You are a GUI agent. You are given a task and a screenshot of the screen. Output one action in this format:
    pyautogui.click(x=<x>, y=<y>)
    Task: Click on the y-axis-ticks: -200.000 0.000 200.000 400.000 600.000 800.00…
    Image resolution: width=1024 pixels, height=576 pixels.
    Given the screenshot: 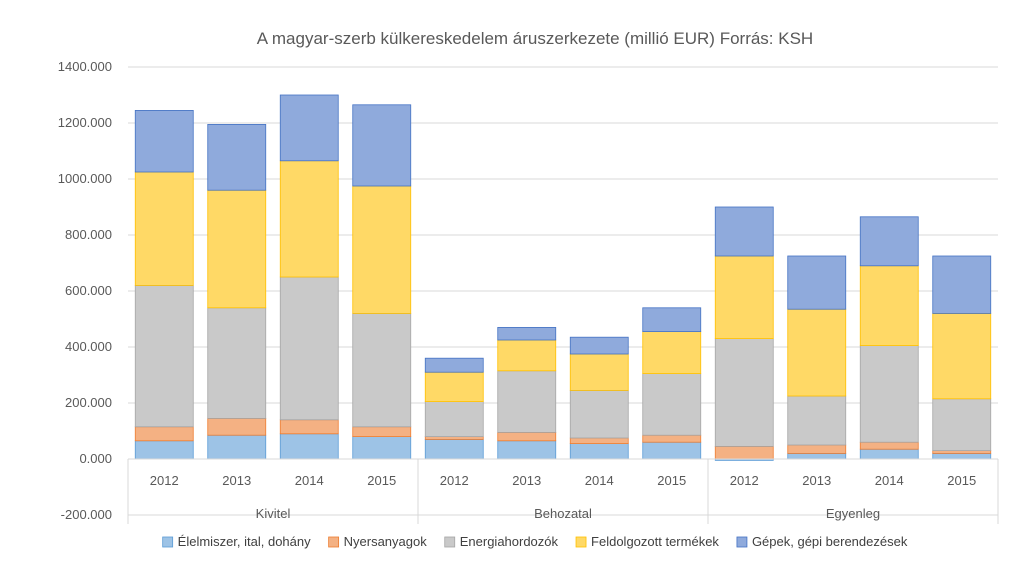 What is the action you would take?
    pyautogui.click(x=85, y=290)
    